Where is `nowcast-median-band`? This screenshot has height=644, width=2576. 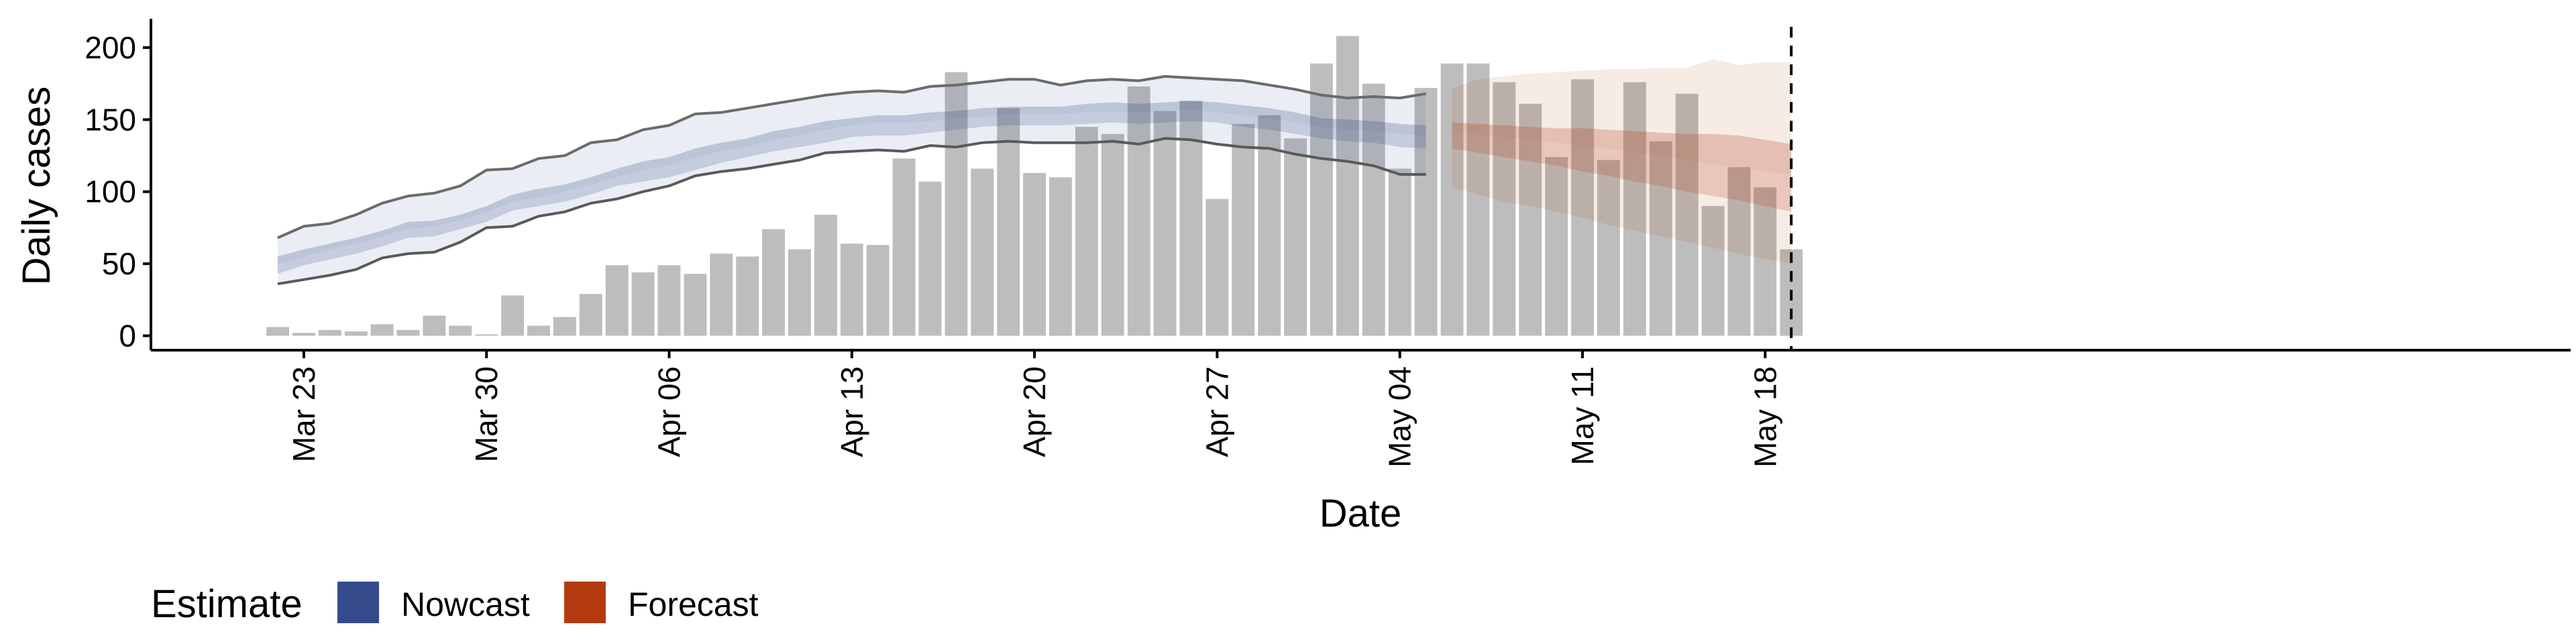
nowcast-median-band is located at coordinates (852, 182).